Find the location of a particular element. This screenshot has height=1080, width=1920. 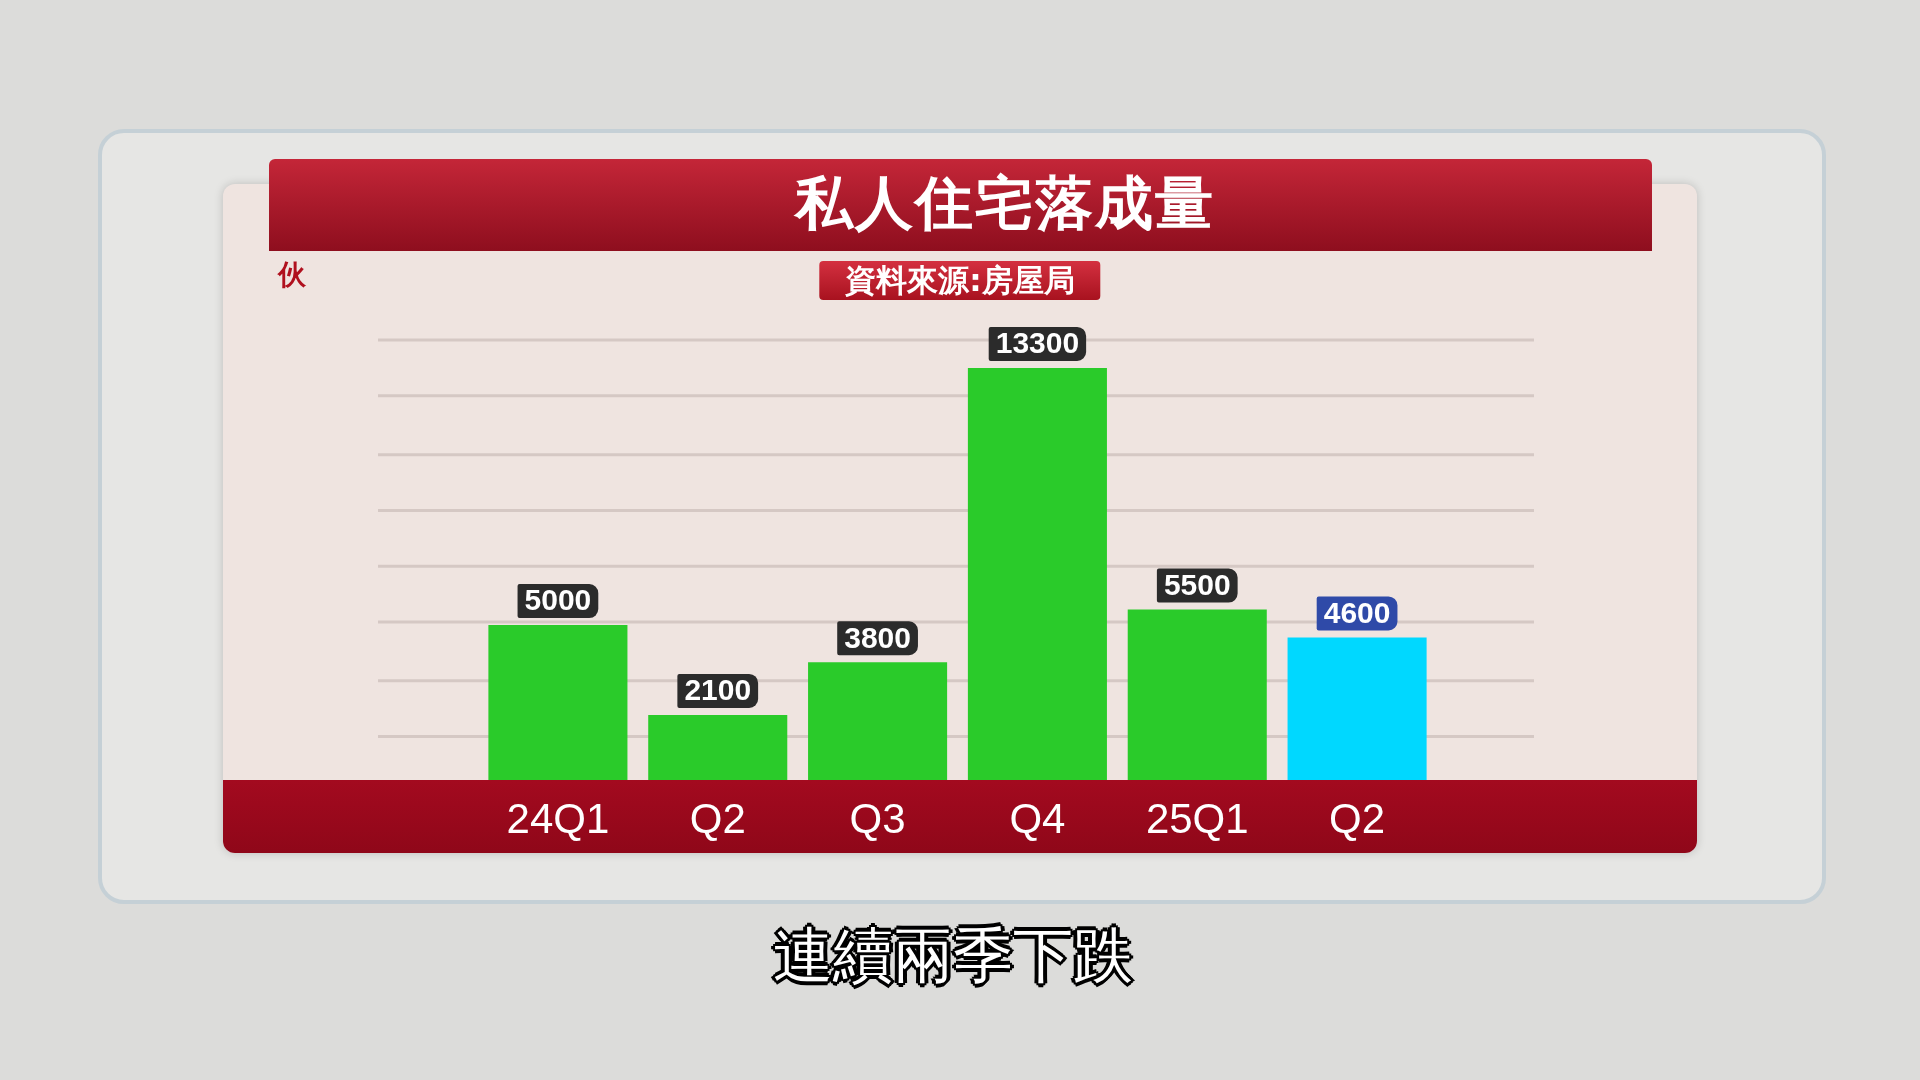

x-tick-label: Q3 is located at coordinates (877, 818).